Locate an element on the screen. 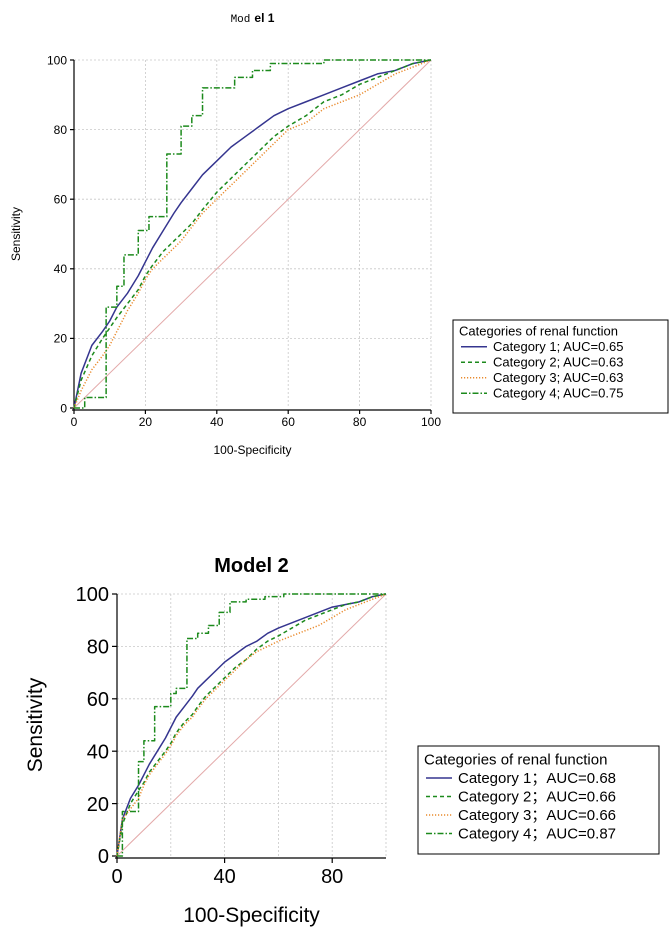  legend-entry: Category 1; AUC=0.65 is located at coordinates (558, 346).